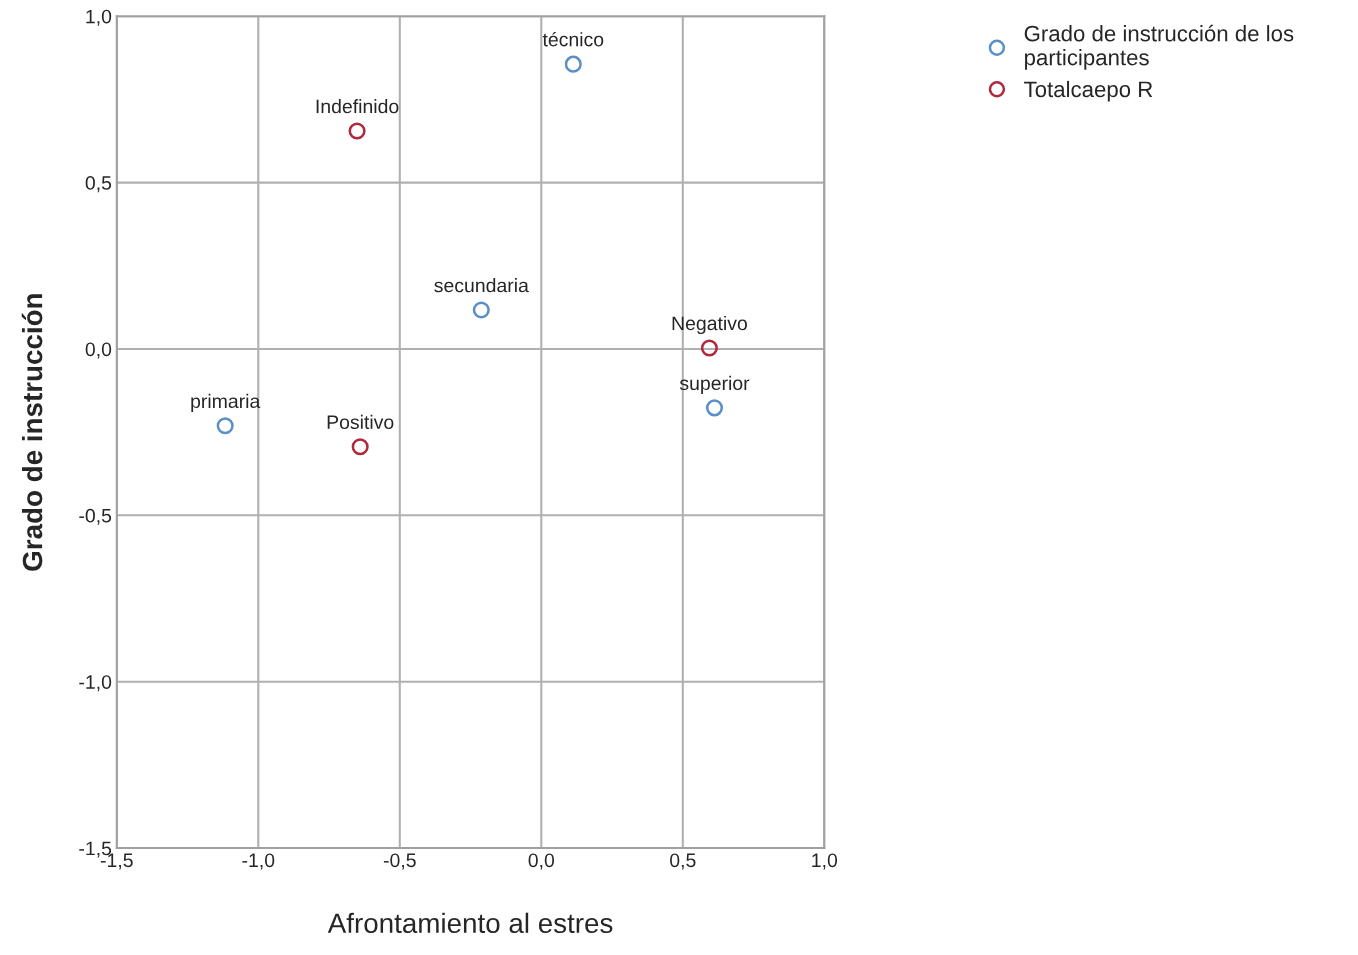 The image size is (1358, 955). I want to click on y-tick-label: -1,0, so click(95, 683).